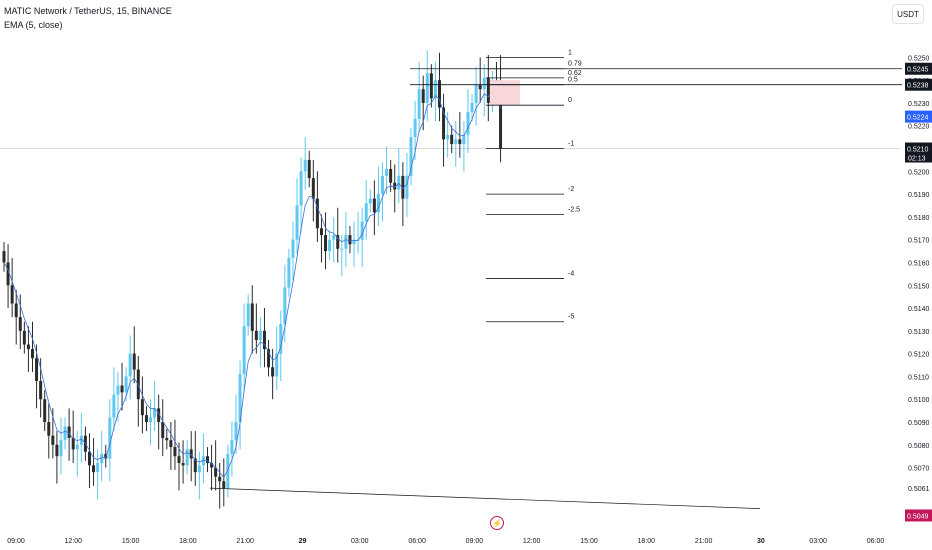 The width and height of the screenshot is (932, 550). What do you see at coordinates (16, 541) in the screenshot?
I see `x-tick-label: 09:00` at bounding box center [16, 541].